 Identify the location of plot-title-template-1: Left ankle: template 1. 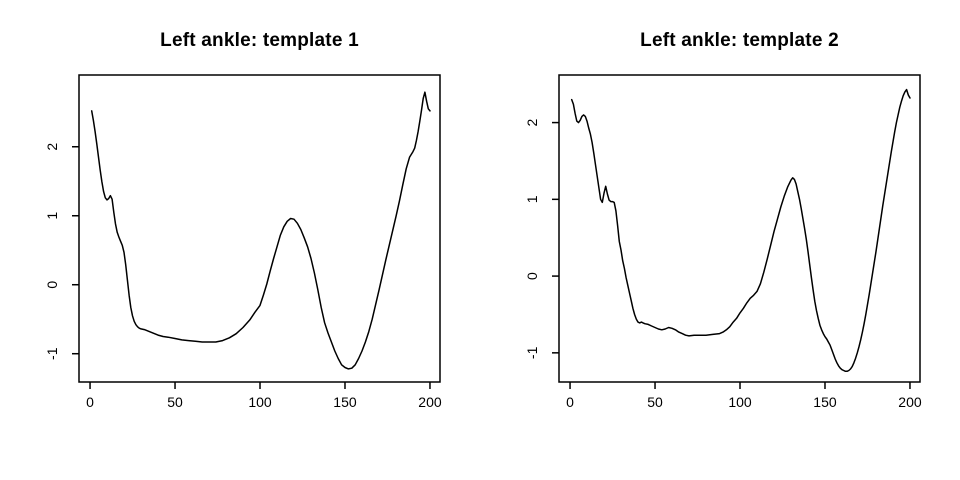
(259, 40).